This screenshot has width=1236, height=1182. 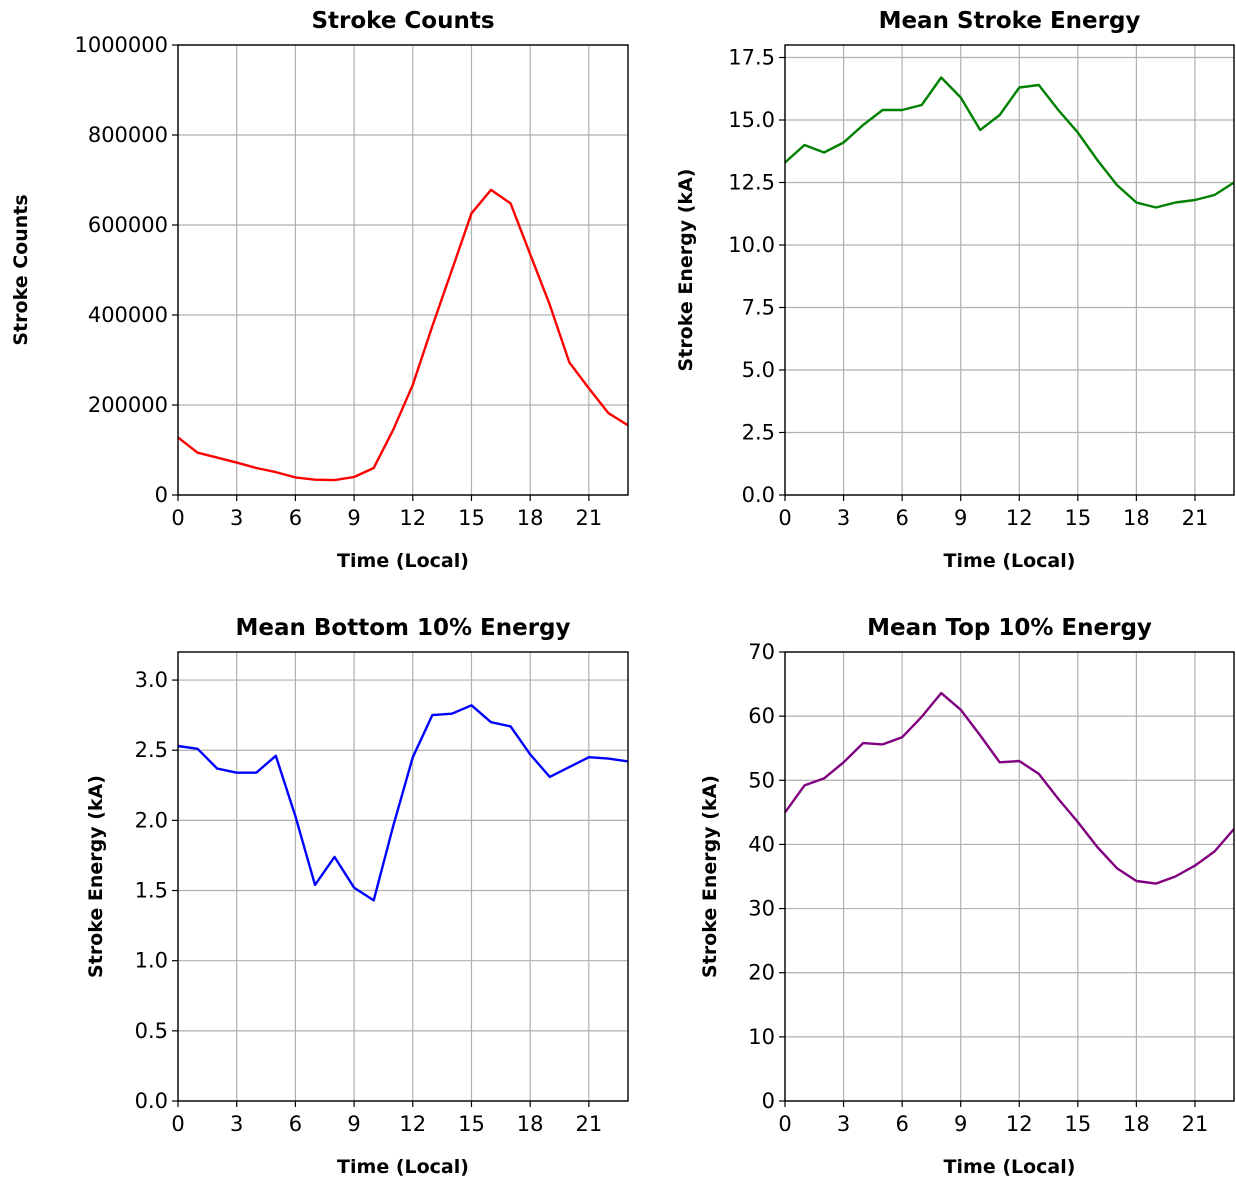 I want to click on y-axis-label: Stroke Counts, so click(x=21, y=269).